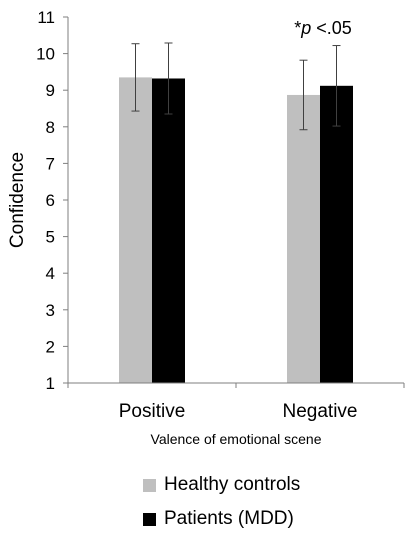  Describe the element at coordinates (45, 54) in the screenshot. I see `y-tick-label: 10` at that location.